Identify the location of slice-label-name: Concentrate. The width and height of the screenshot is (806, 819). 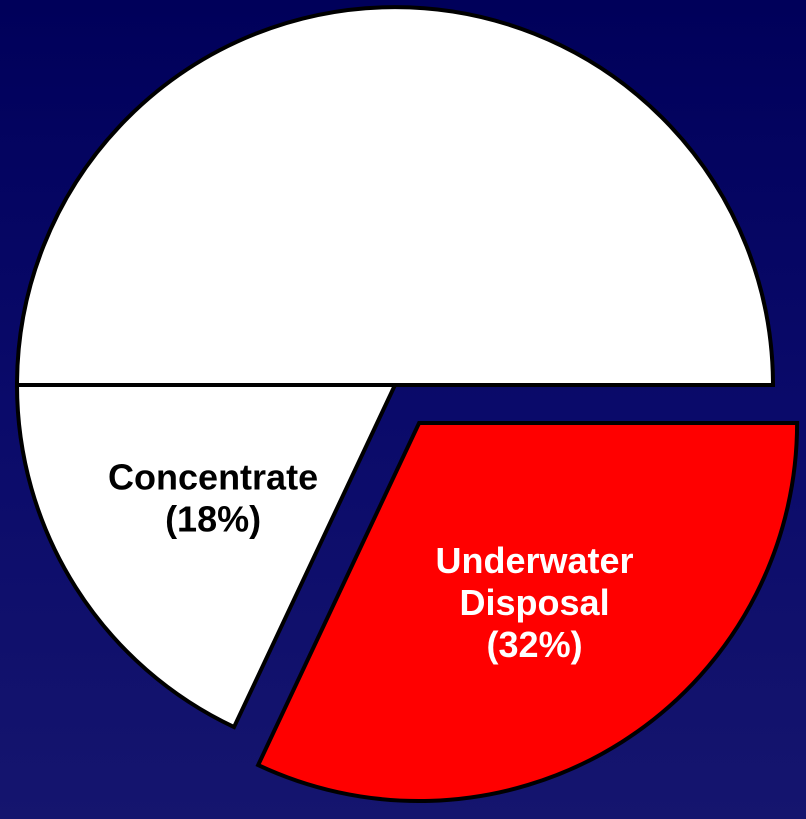
(213, 476).